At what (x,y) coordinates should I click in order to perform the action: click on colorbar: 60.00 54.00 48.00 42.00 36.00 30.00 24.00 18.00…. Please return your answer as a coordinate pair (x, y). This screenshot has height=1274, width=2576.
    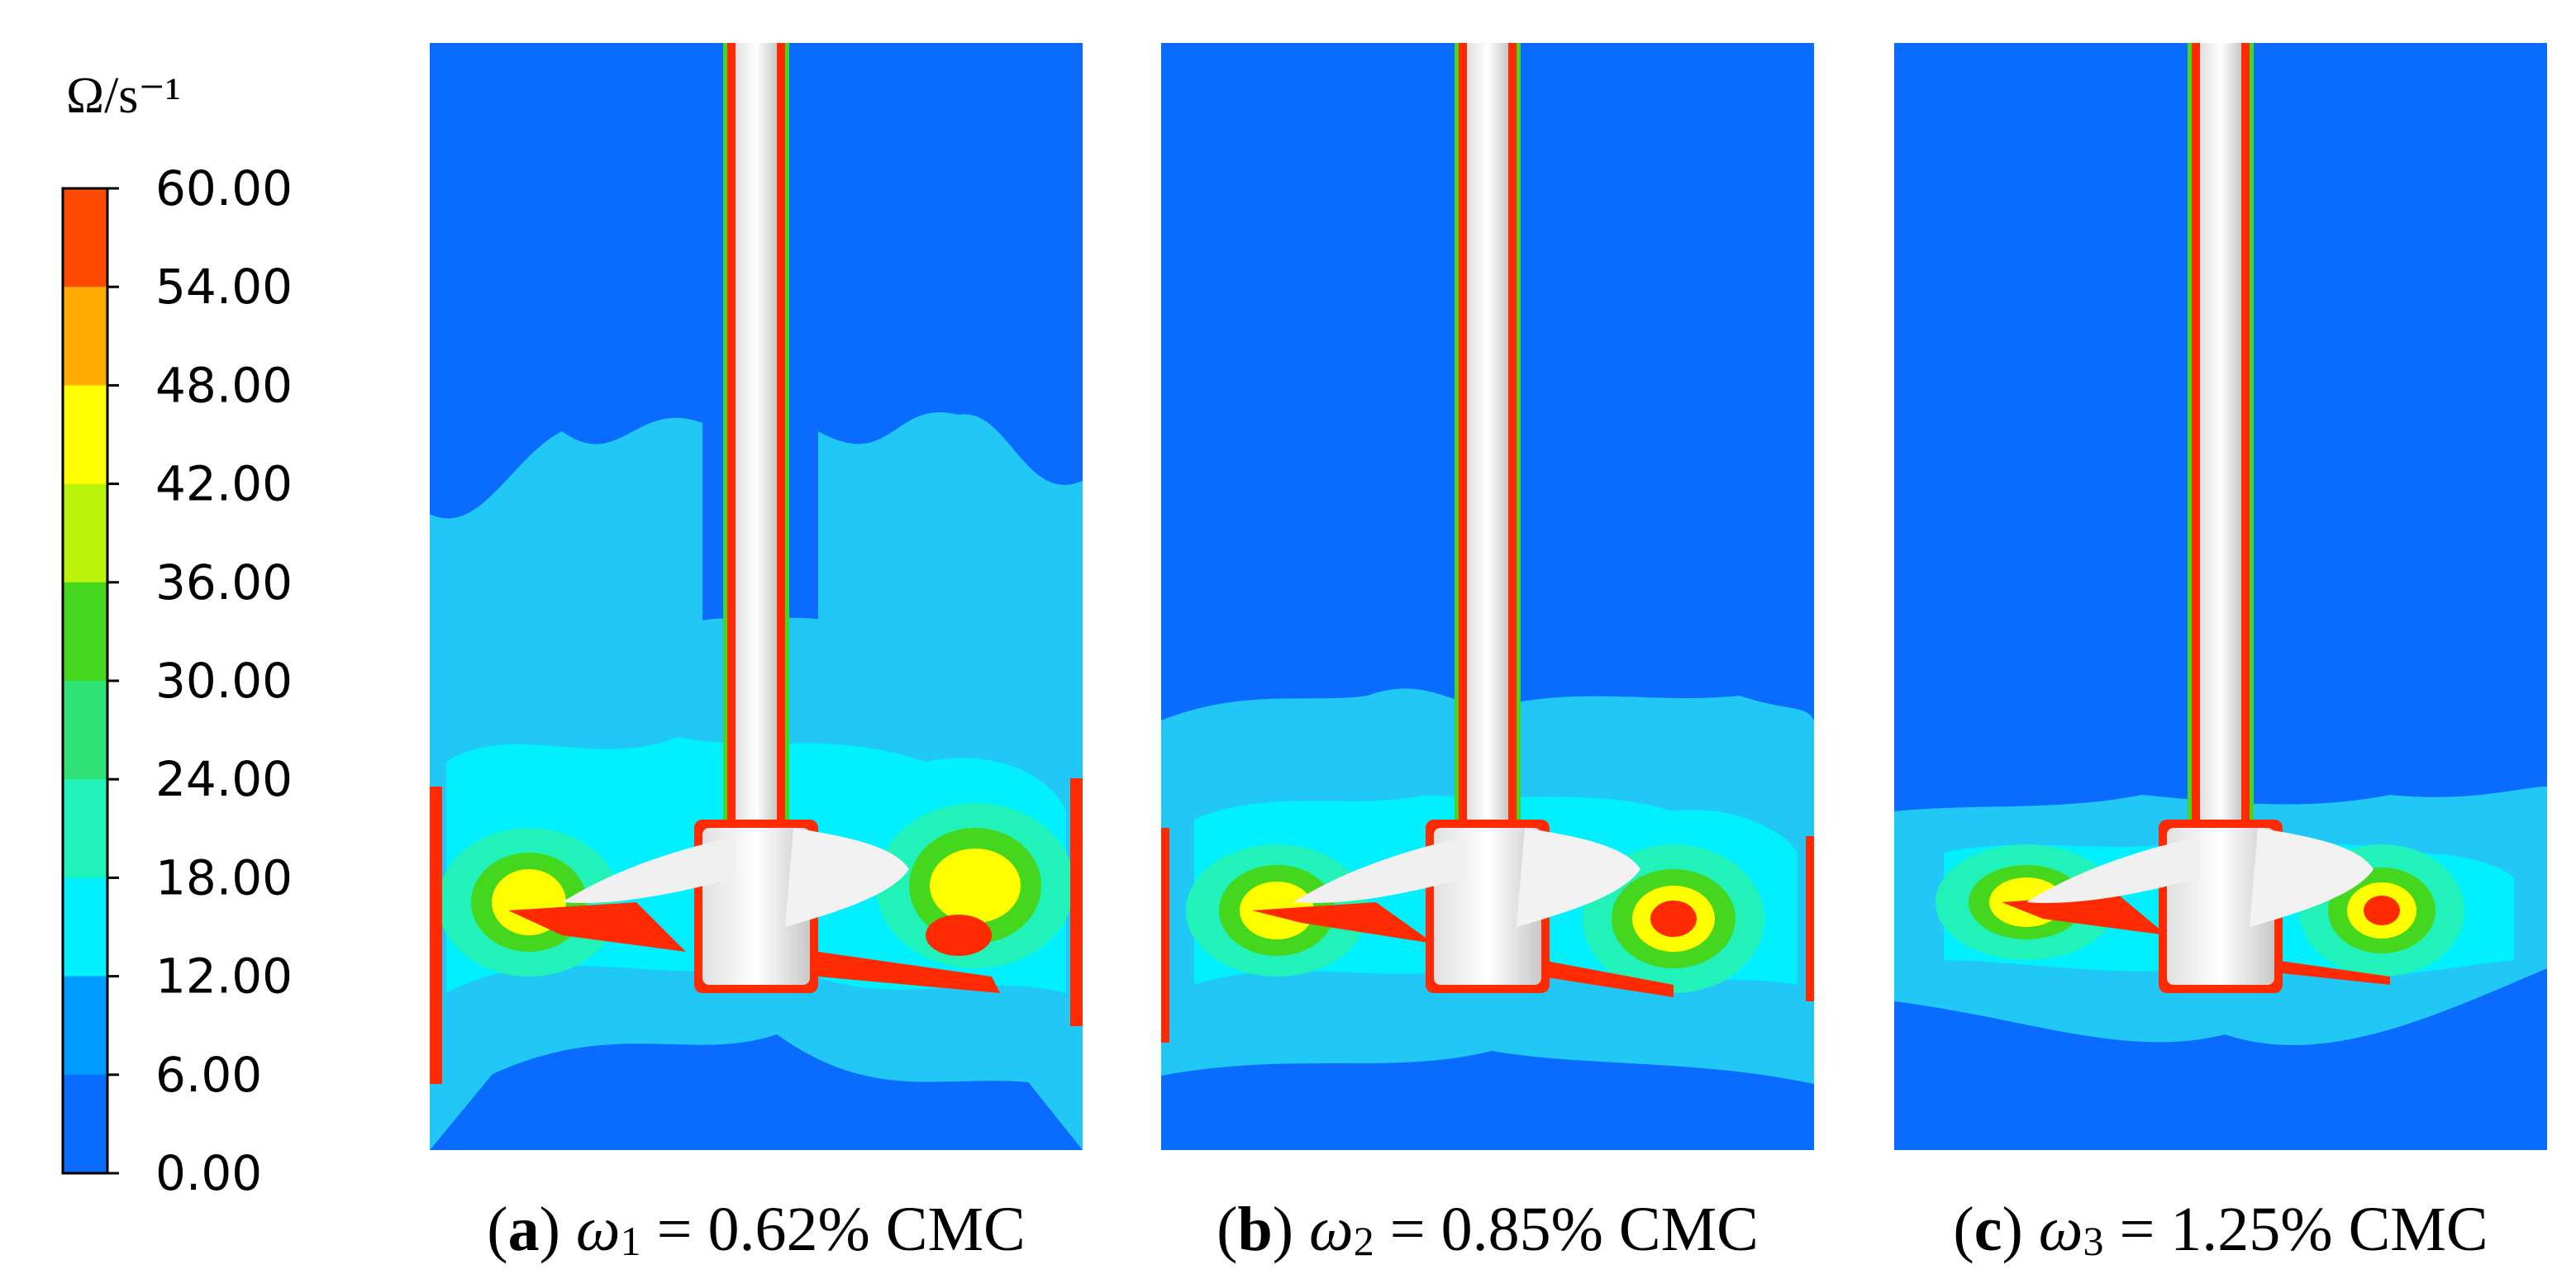
    Looking at the image, I should click on (177, 680).